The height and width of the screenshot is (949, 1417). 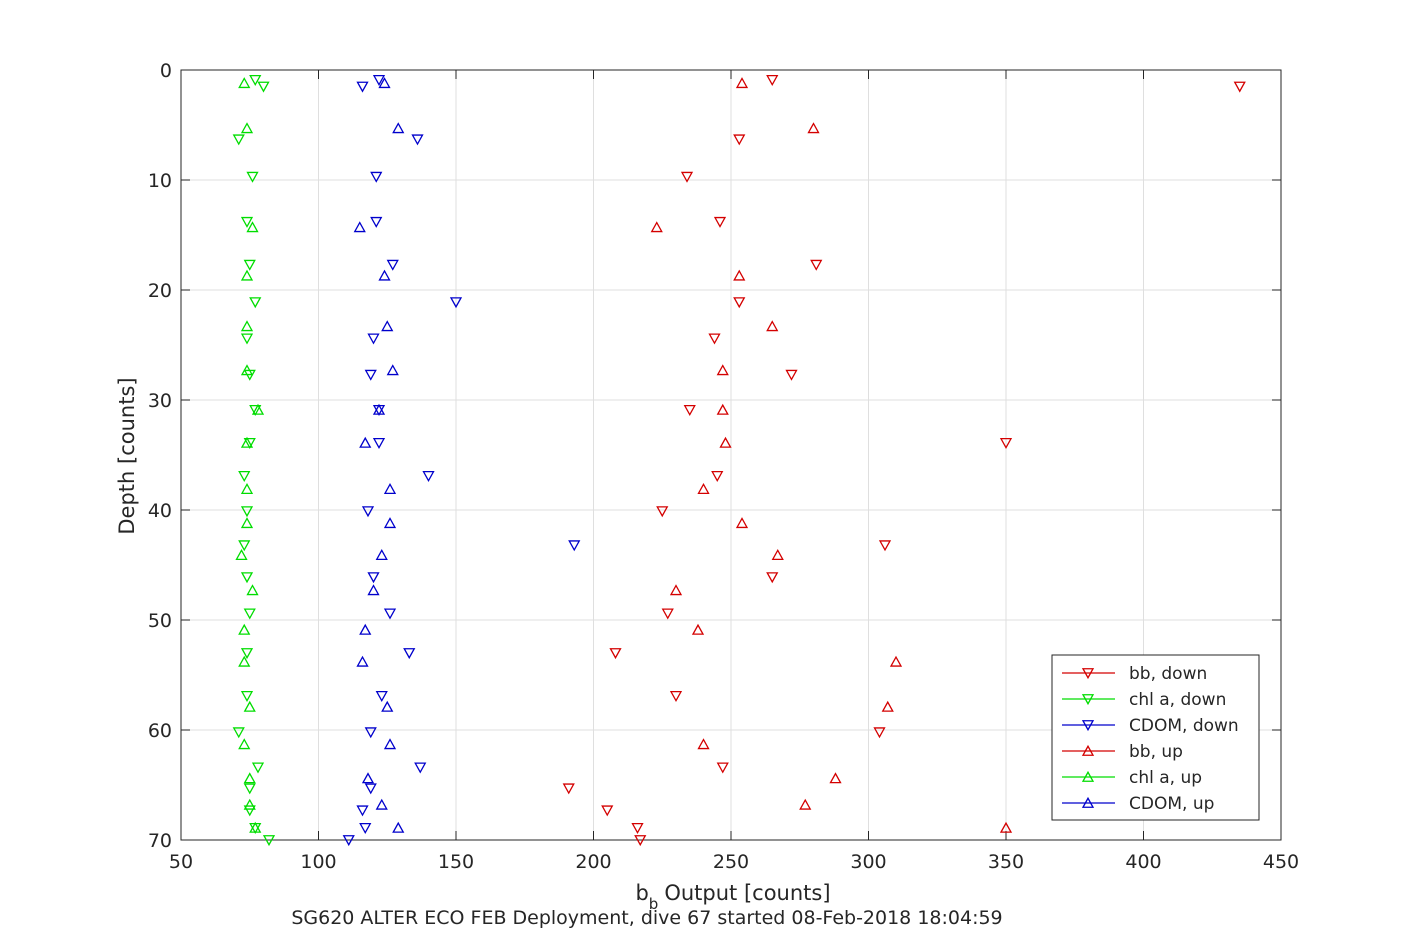 I want to click on legend-label: bb, down, so click(x=1168, y=674).